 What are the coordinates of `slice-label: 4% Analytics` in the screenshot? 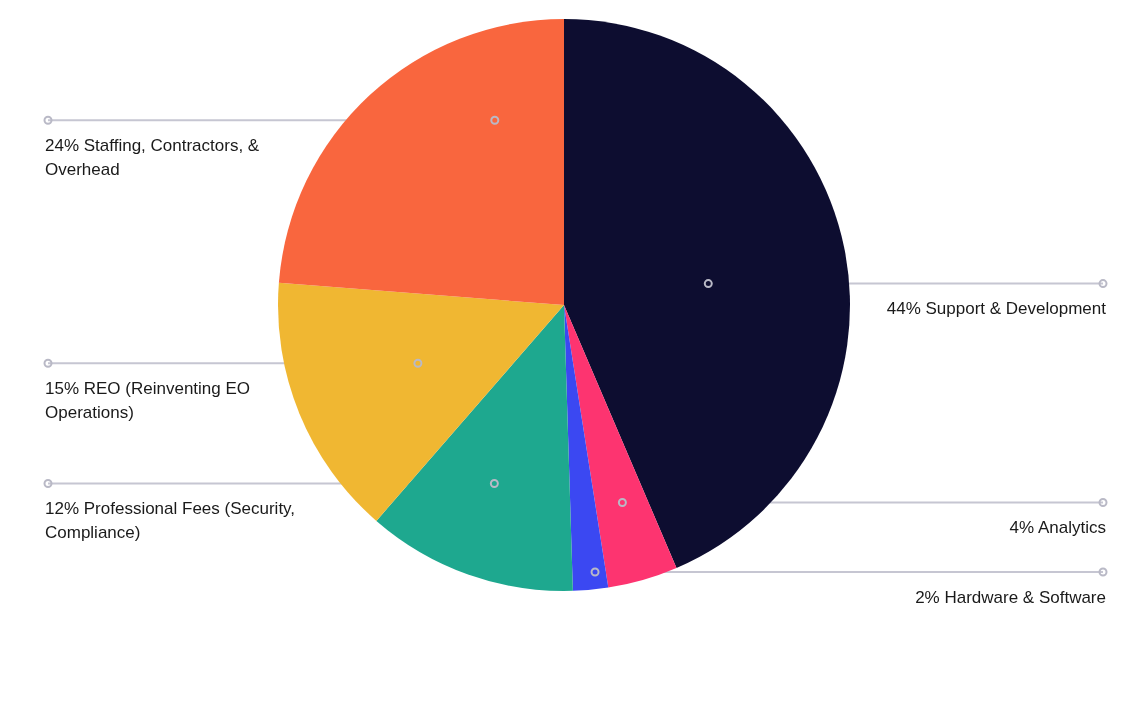 It's located at (1057, 527).